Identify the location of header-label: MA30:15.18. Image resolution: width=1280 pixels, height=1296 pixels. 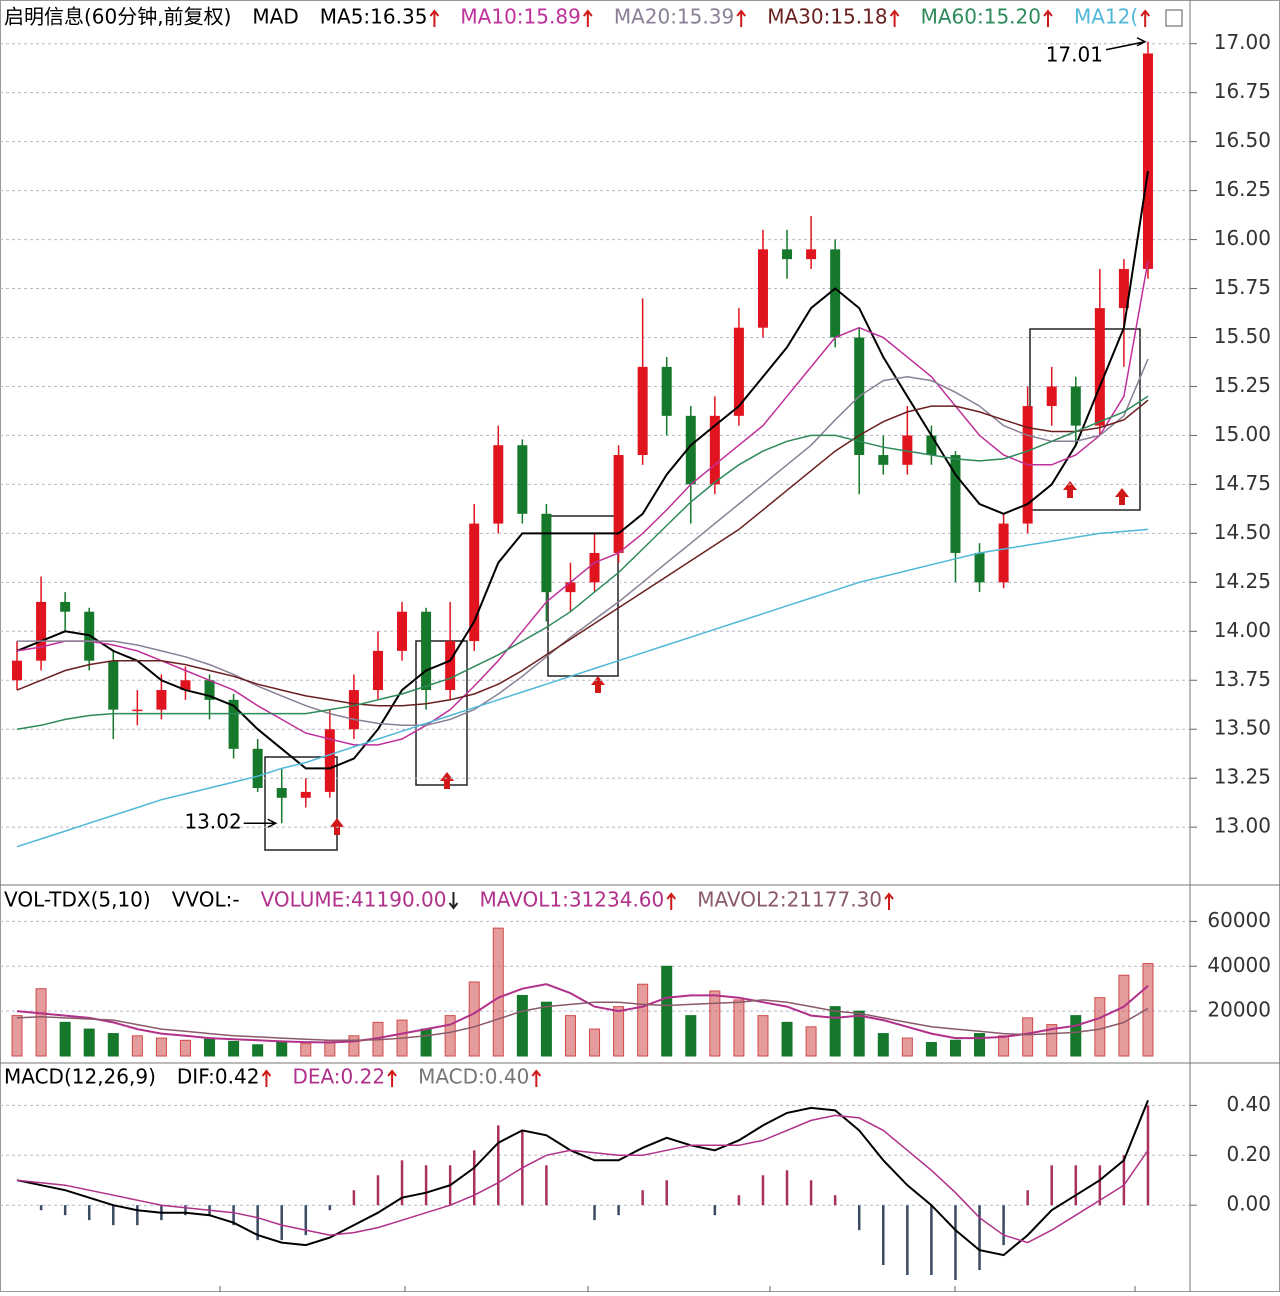
(827, 17).